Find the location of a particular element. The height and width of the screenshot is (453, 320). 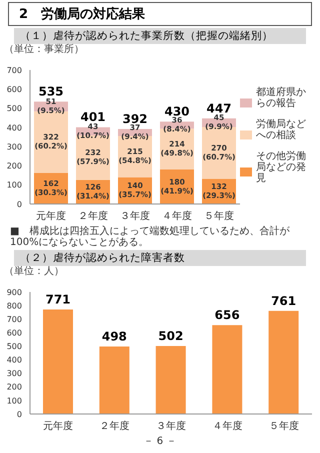

y-tick-label: 900 is located at coordinates (14, 292).